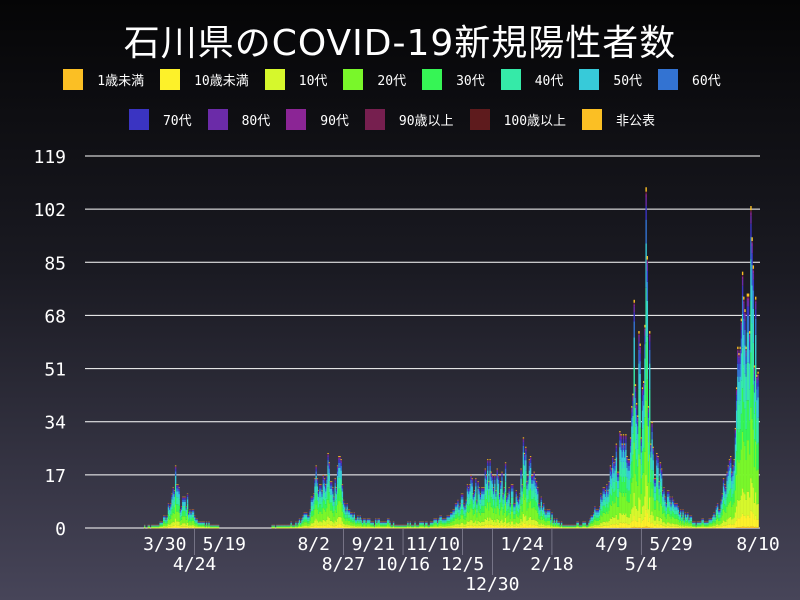 This screenshot has height=600, width=800. What do you see at coordinates (313, 81) in the screenshot?
I see `legend-label: 10代` at bounding box center [313, 81].